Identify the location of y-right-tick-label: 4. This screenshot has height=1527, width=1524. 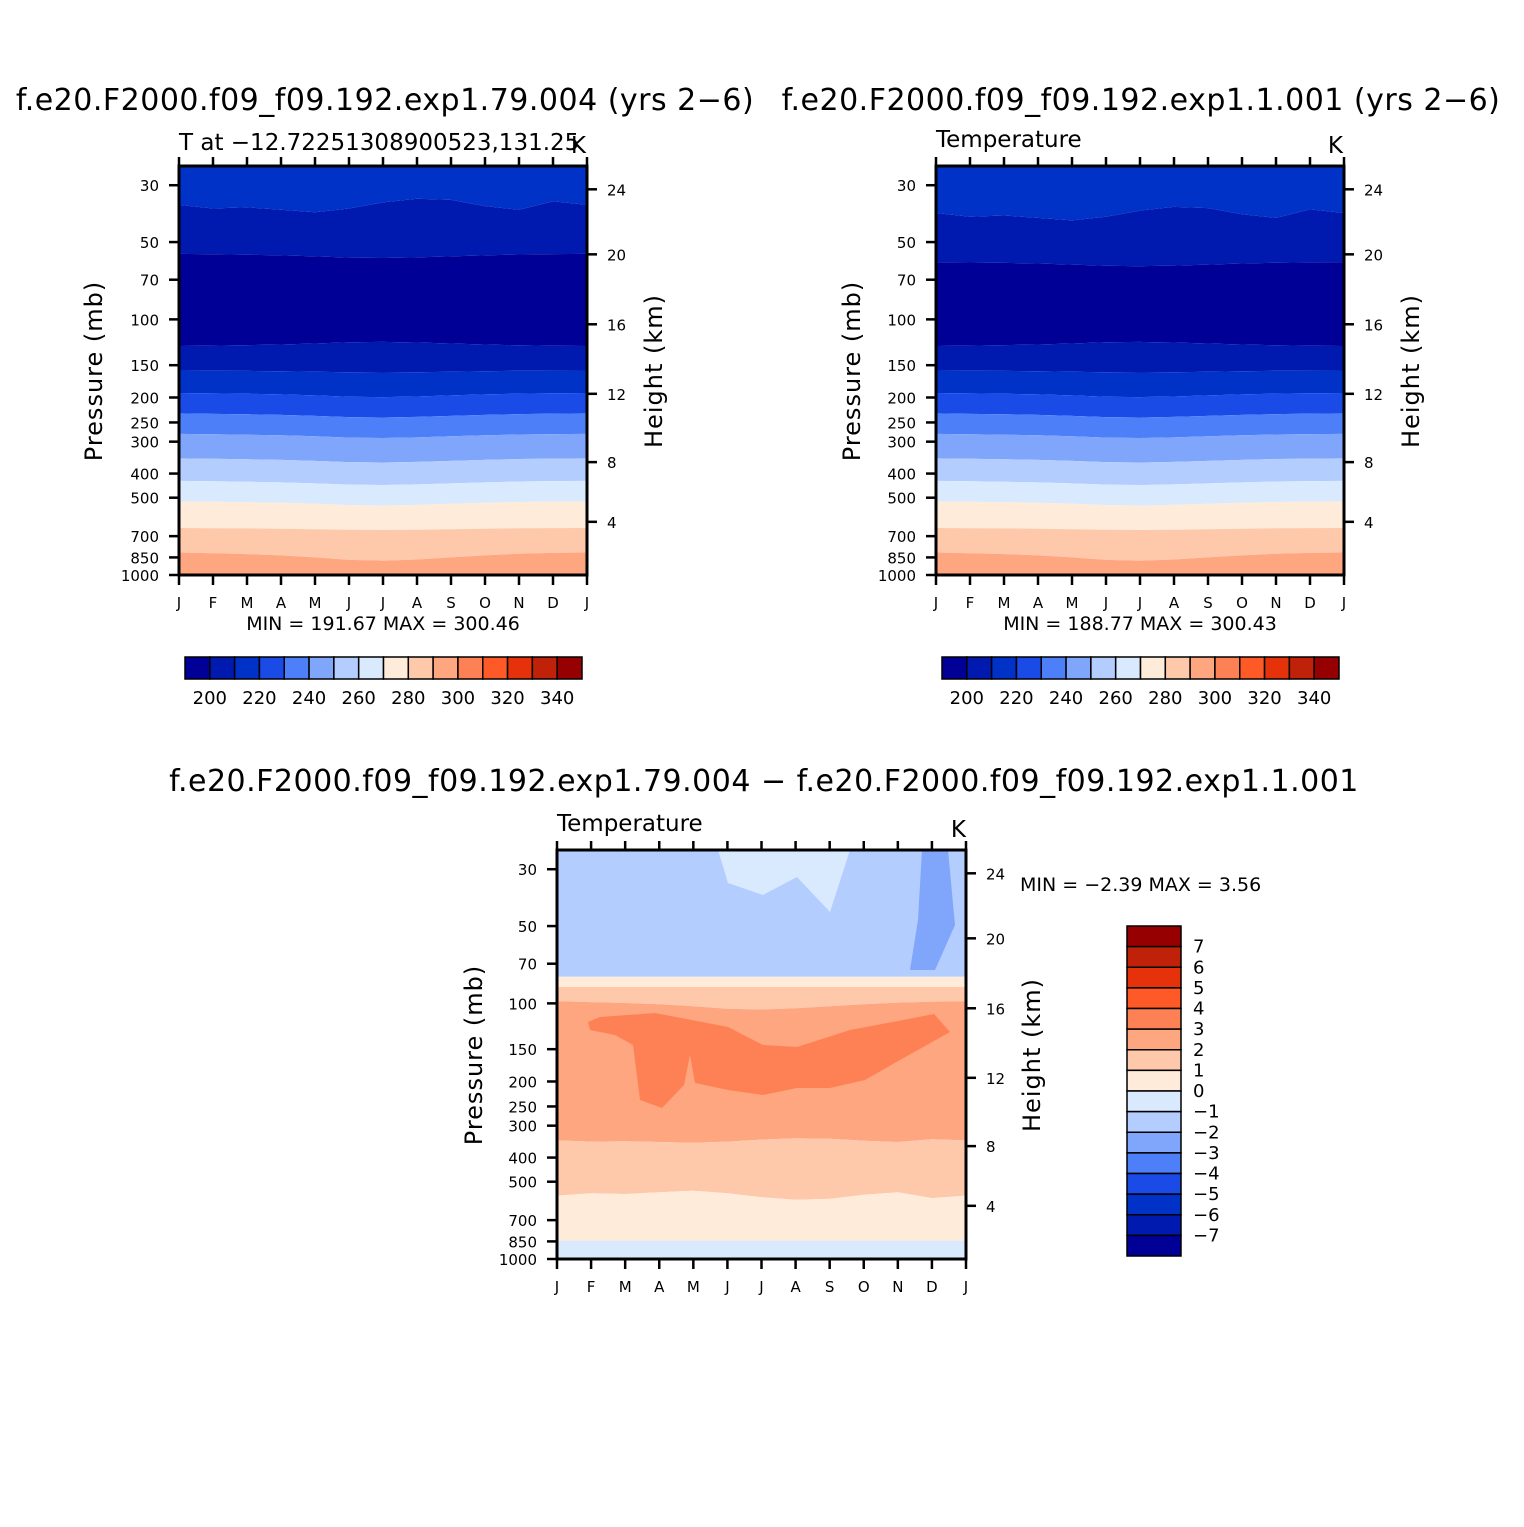
(991, 1207).